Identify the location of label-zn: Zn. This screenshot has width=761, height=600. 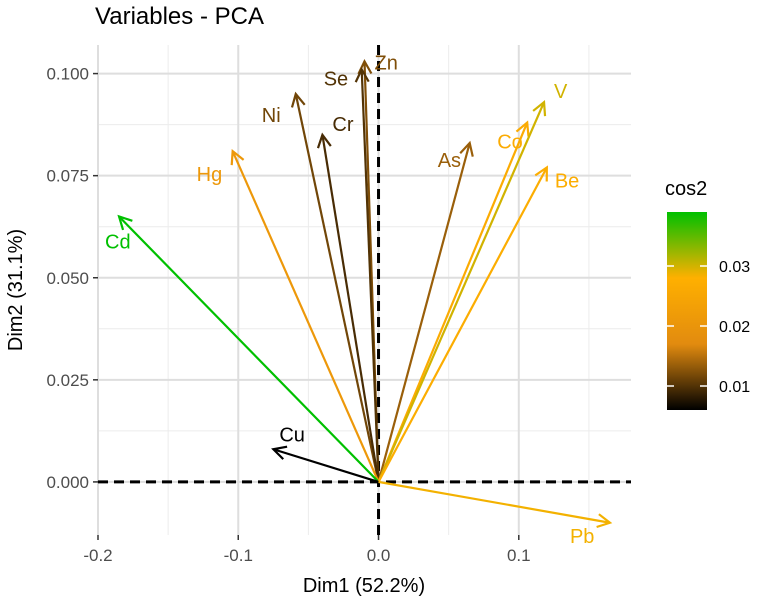
(386, 63).